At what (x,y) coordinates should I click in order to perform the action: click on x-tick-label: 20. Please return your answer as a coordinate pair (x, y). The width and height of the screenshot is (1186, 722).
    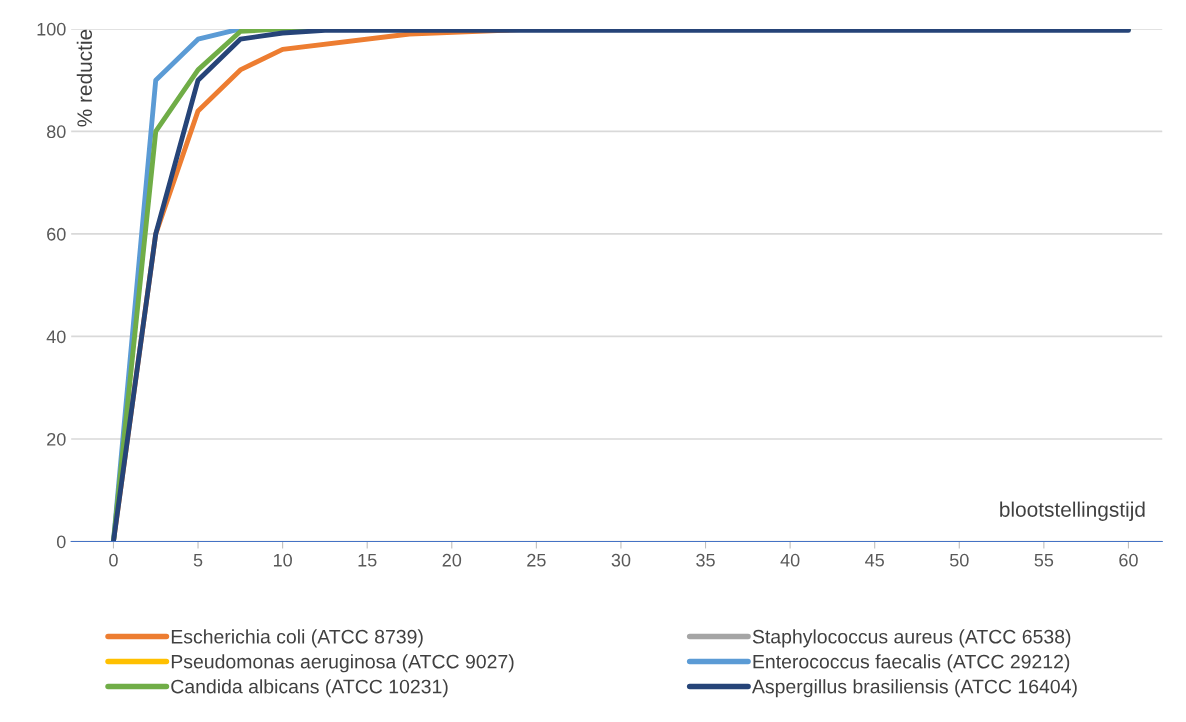
    Looking at the image, I should click on (452, 560).